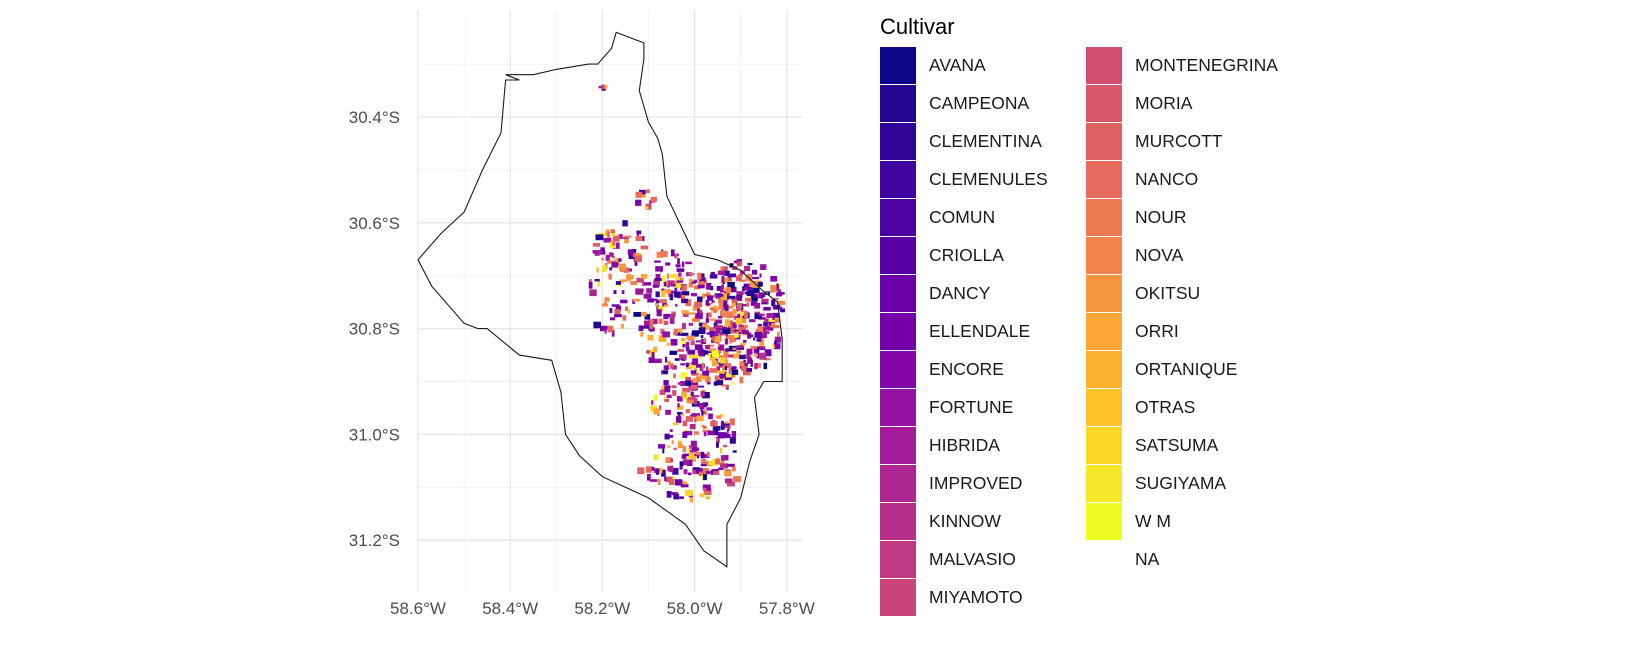  What do you see at coordinates (1157, 330) in the screenshot?
I see `legend-label: ORRI` at bounding box center [1157, 330].